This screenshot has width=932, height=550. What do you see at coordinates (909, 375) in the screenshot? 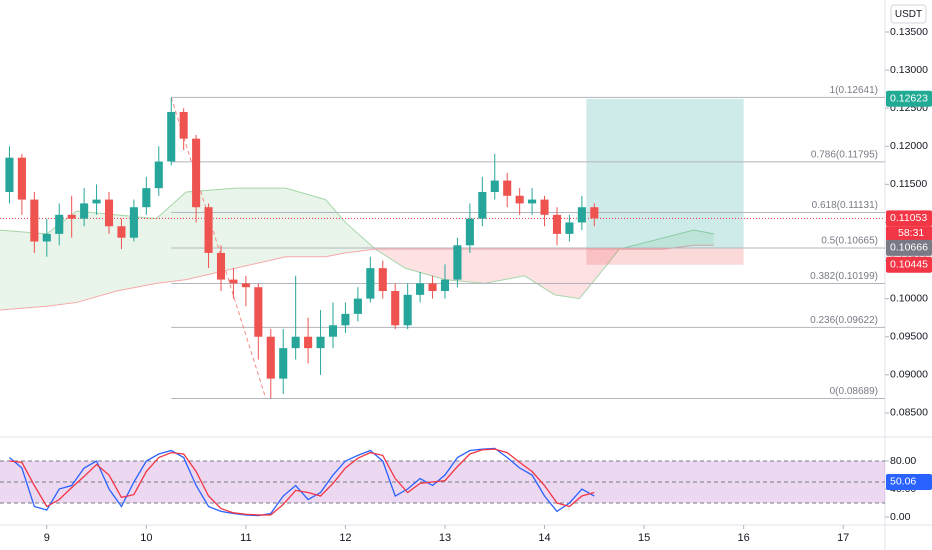
I see `y-tick-label: 0.09000` at bounding box center [909, 375].